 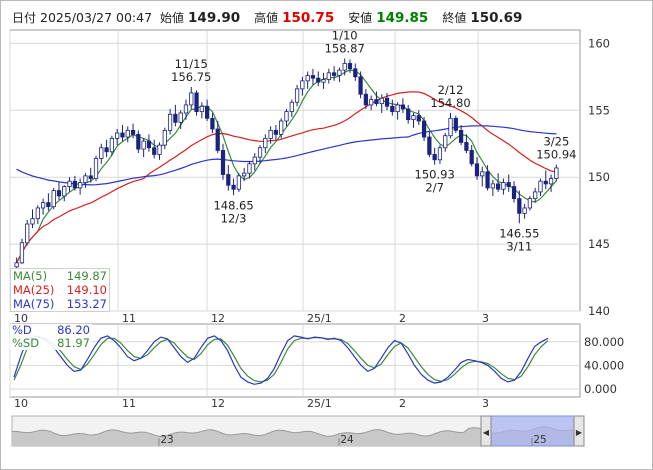 I want to click on stoch-grid, so click(x=295, y=360).